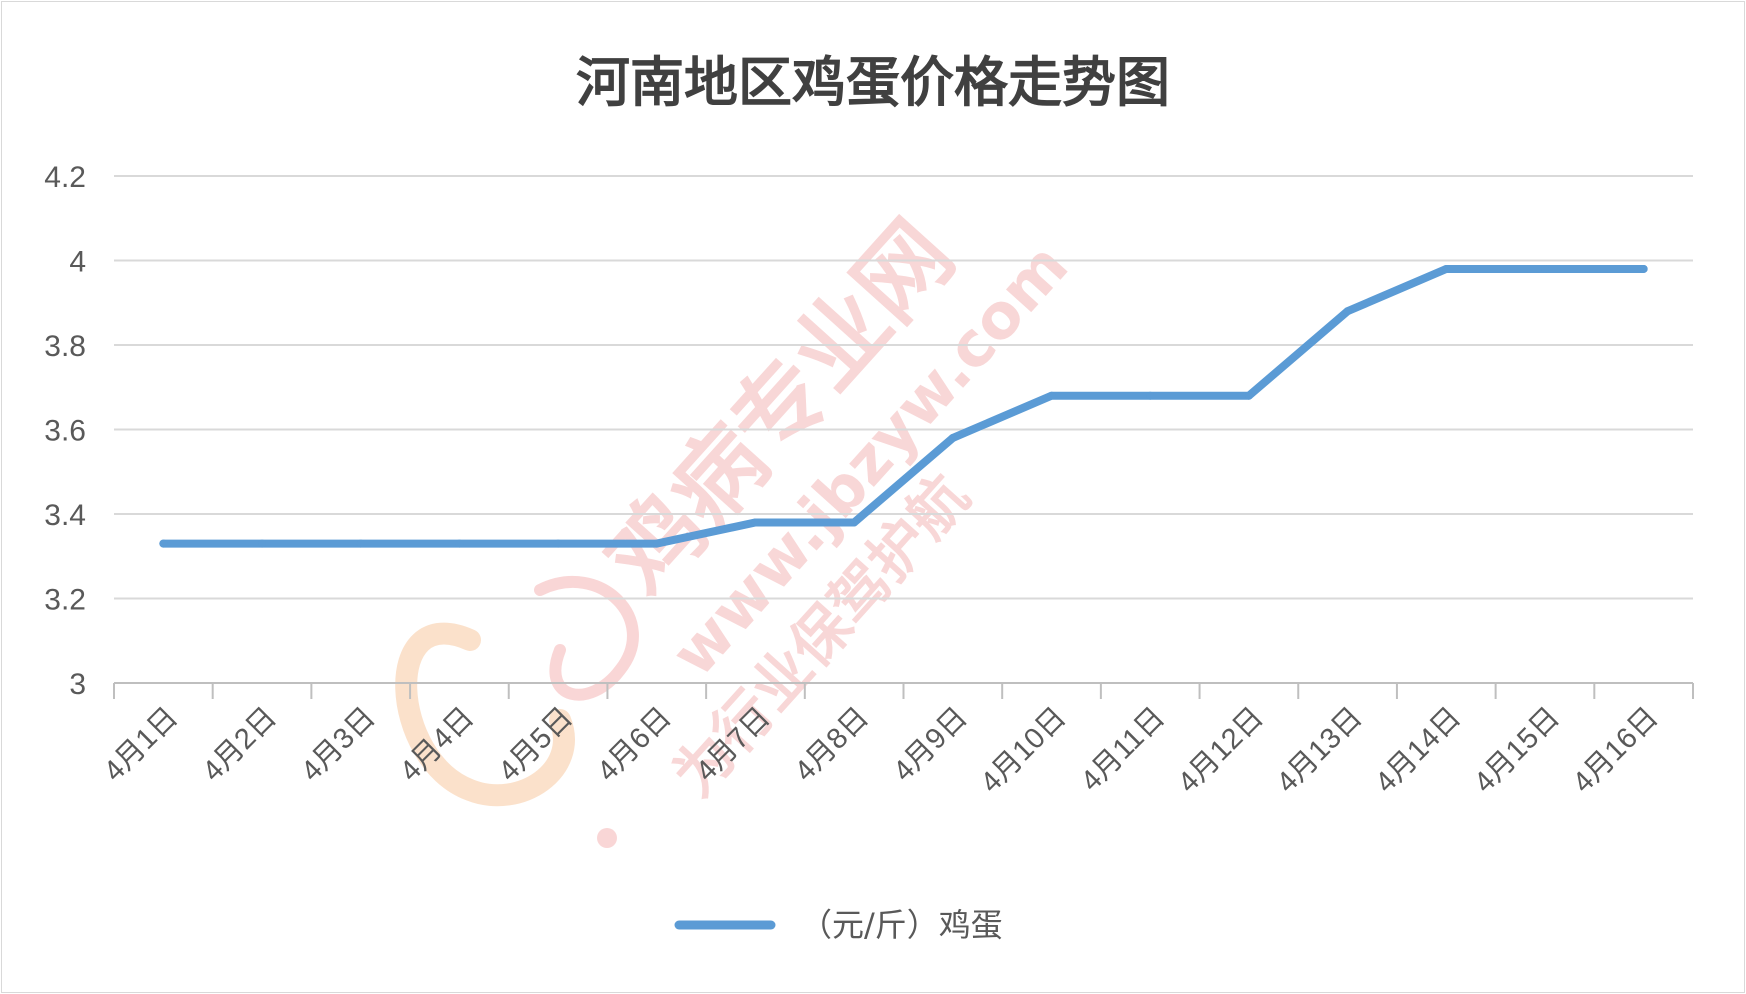 The width and height of the screenshot is (1746, 994). What do you see at coordinates (1320, 750) in the screenshot?
I see `x-tick-label: 4月13日` at bounding box center [1320, 750].